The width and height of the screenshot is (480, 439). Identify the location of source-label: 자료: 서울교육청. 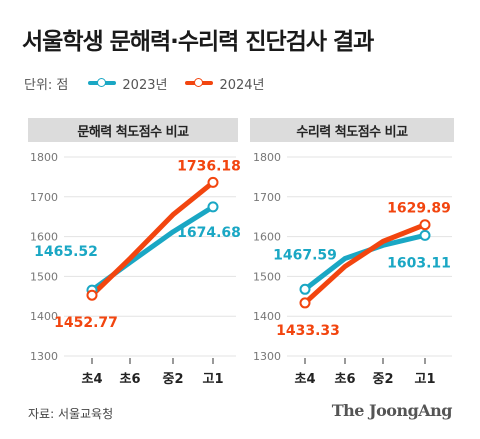
(71, 414).